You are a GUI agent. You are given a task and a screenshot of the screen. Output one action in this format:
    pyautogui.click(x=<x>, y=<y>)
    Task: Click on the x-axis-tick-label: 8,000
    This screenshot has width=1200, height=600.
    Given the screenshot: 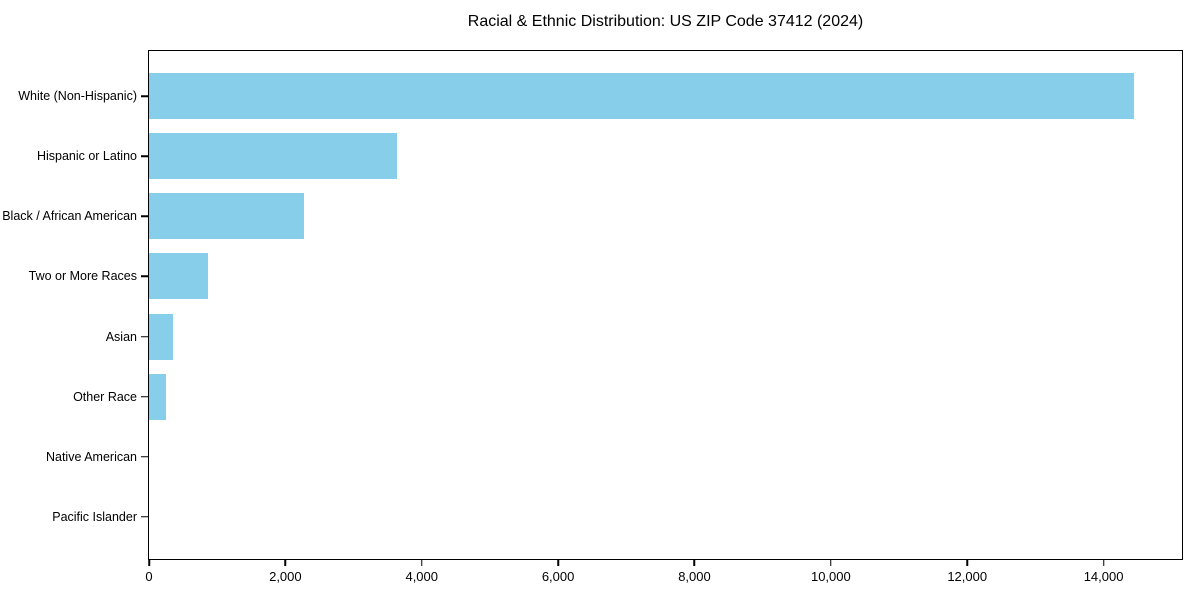 What is the action you would take?
    pyautogui.click(x=694, y=576)
    